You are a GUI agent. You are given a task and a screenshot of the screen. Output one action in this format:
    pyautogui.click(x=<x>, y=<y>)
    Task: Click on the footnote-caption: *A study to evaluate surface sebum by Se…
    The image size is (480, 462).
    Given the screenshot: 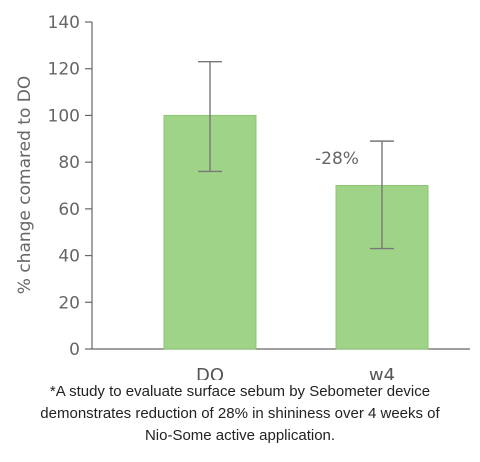 What is the action you would take?
    pyautogui.click(x=240, y=414)
    